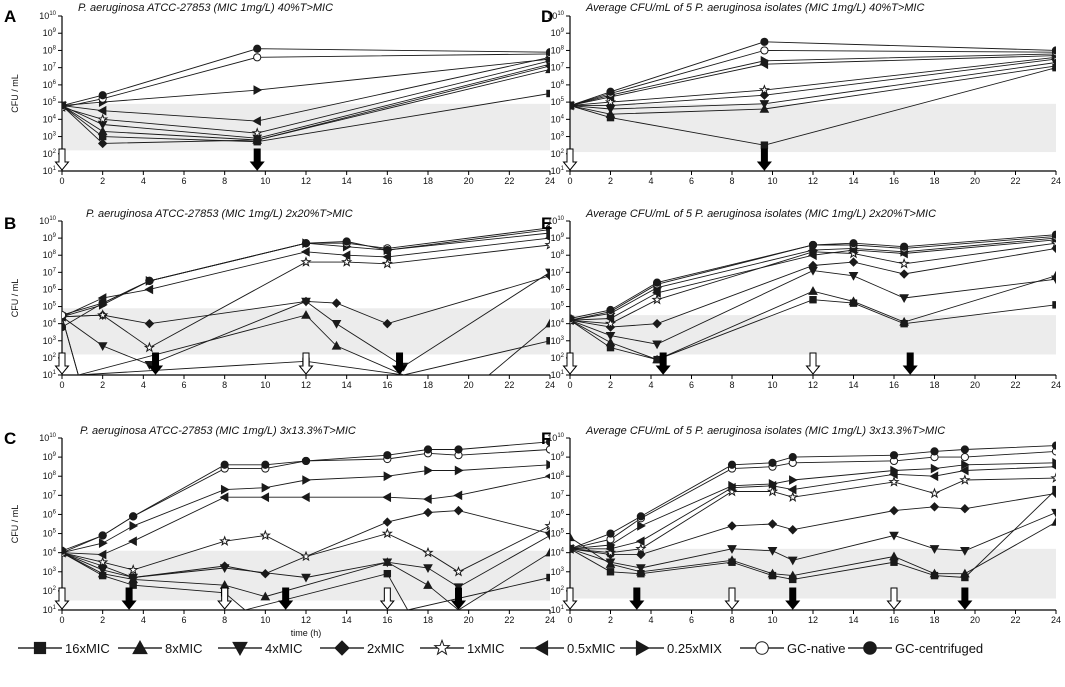 The height and width of the screenshot is (687, 1065). I want to click on legend-marker-triangle-up, so click(140, 647).